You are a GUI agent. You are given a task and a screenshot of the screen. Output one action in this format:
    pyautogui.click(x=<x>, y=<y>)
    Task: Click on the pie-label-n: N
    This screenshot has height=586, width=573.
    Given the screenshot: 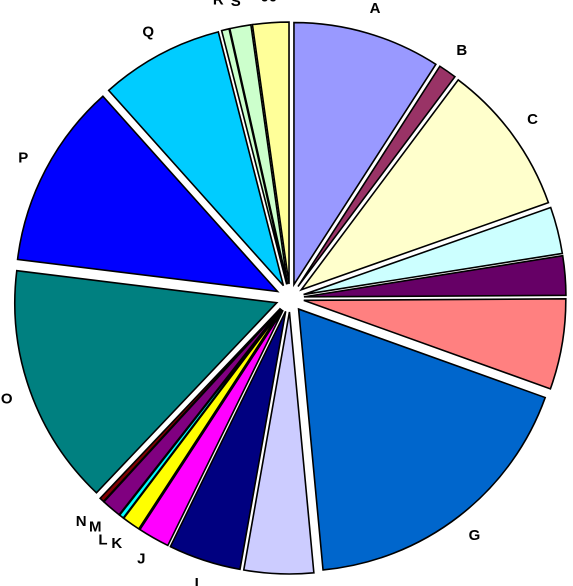 What is the action you would take?
    pyautogui.click(x=81, y=521)
    